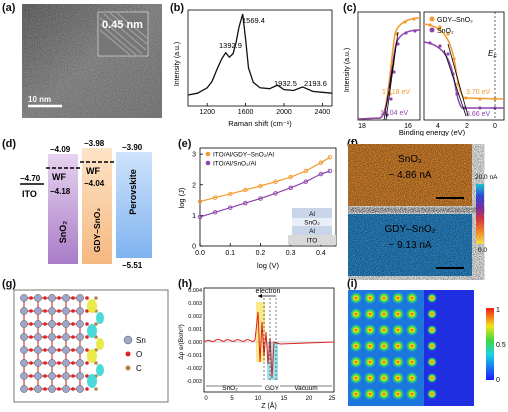  What do you see at coordinates (427, 348) in the screenshot?
I see `elf-map: 1 0.5 0` at bounding box center [427, 348].